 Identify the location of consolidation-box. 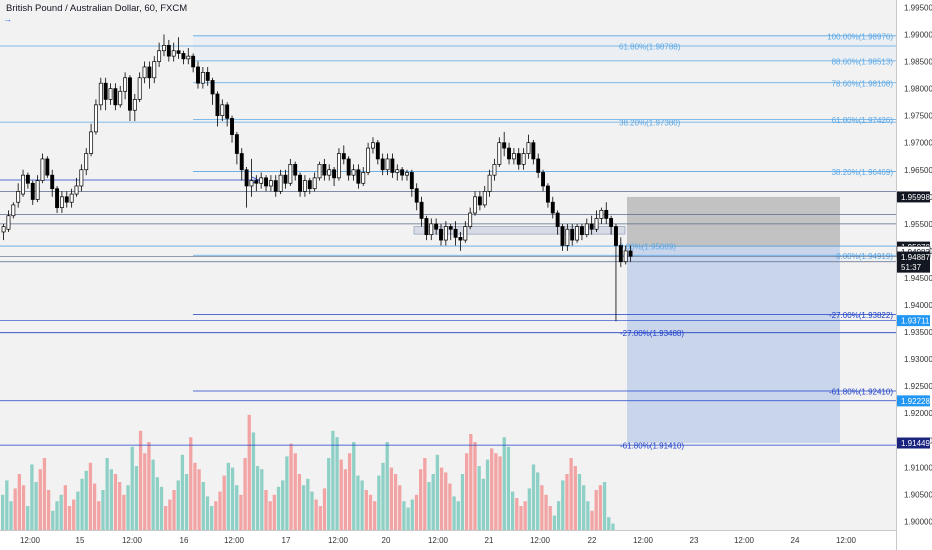
(519, 230).